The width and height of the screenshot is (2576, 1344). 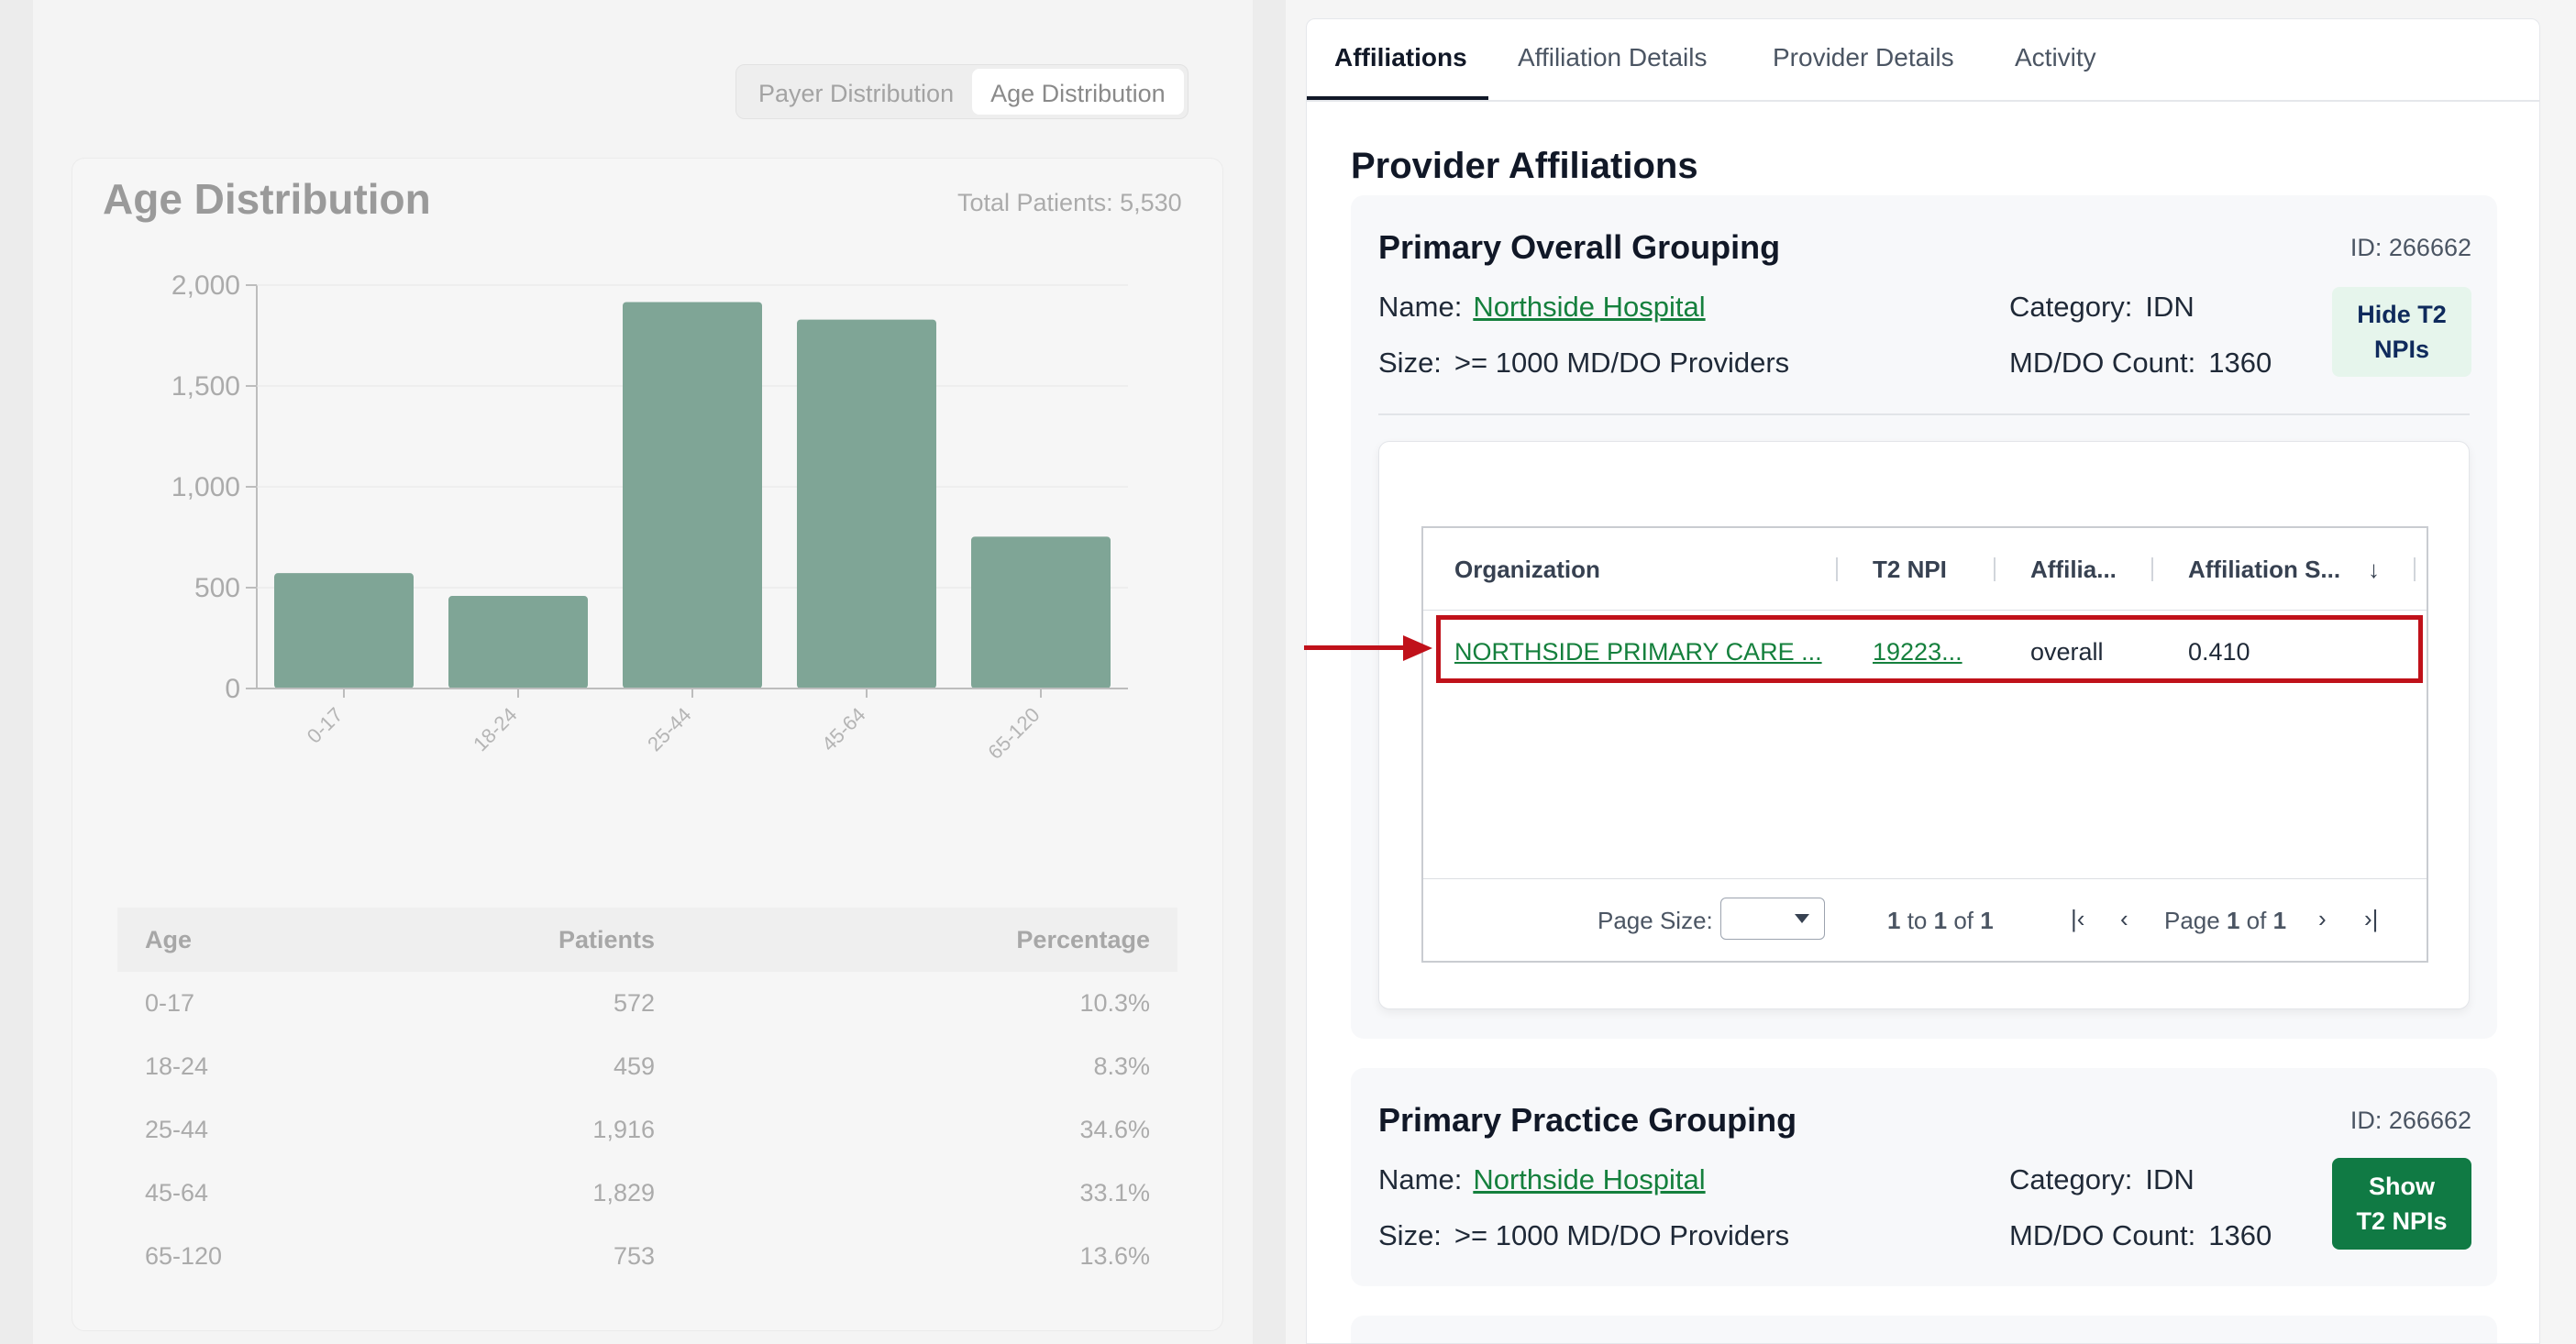 I want to click on distribution-toggle: Payer Distribution Age Distribution, so click(x=961, y=91).